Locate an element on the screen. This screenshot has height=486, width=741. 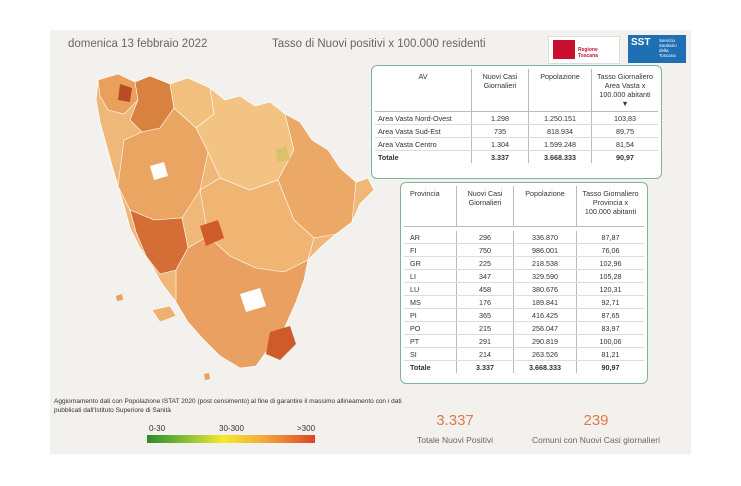
legend-low-label: 0-30 is located at coordinates (157, 428).